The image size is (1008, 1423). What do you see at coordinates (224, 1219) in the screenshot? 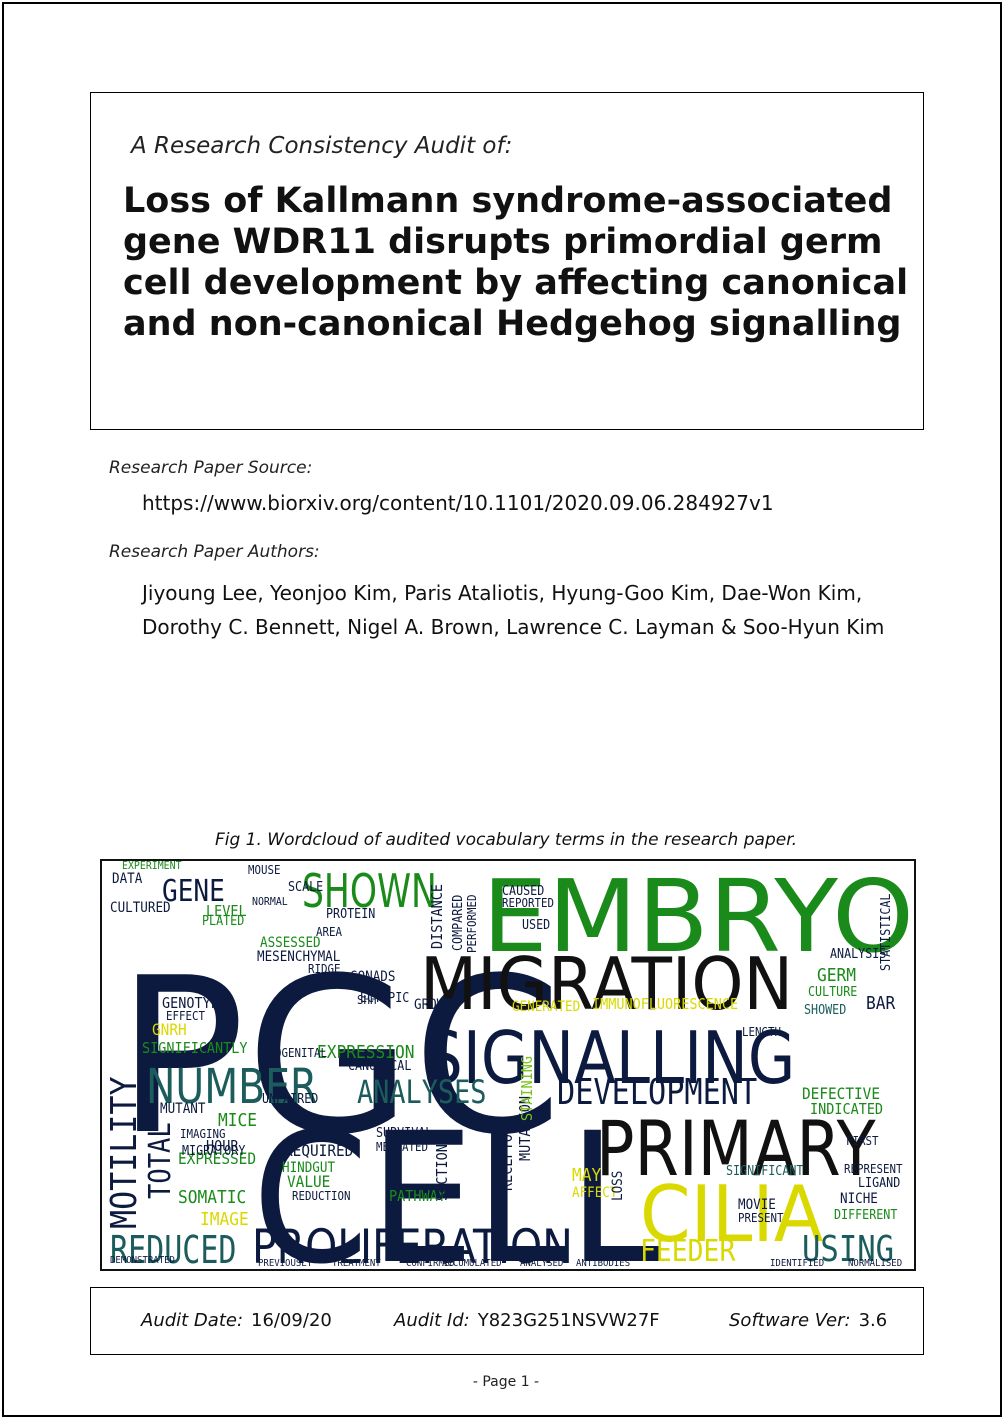
I see `wordcloud-word: IMAGE` at bounding box center [224, 1219].